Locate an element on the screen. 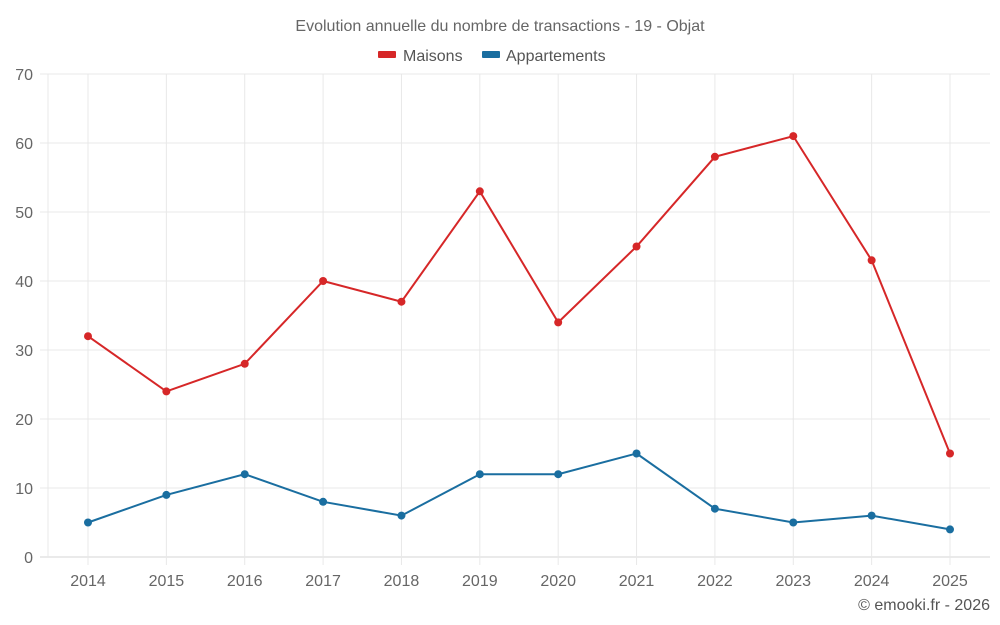 The width and height of the screenshot is (1000, 625). y-tick-label: 30 is located at coordinates (24, 351).